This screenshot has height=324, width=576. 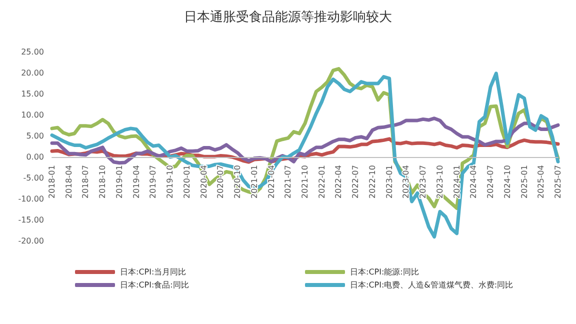 I want to click on x-tick-label: 2018-07, so click(x=85, y=181).